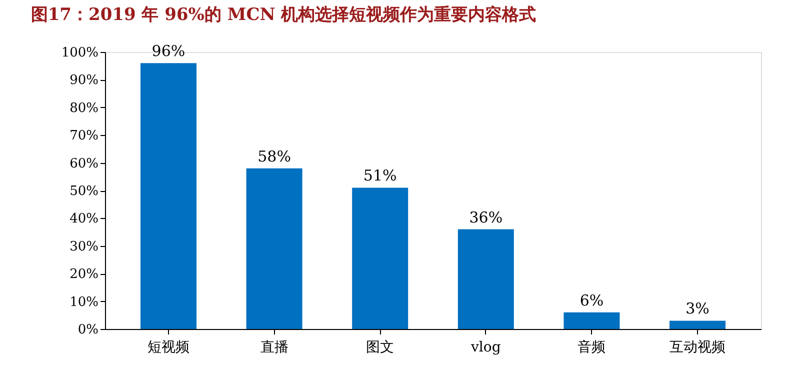  Describe the element at coordinates (79, 53) in the screenshot. I see `y-tick-label: 100%` at that location.